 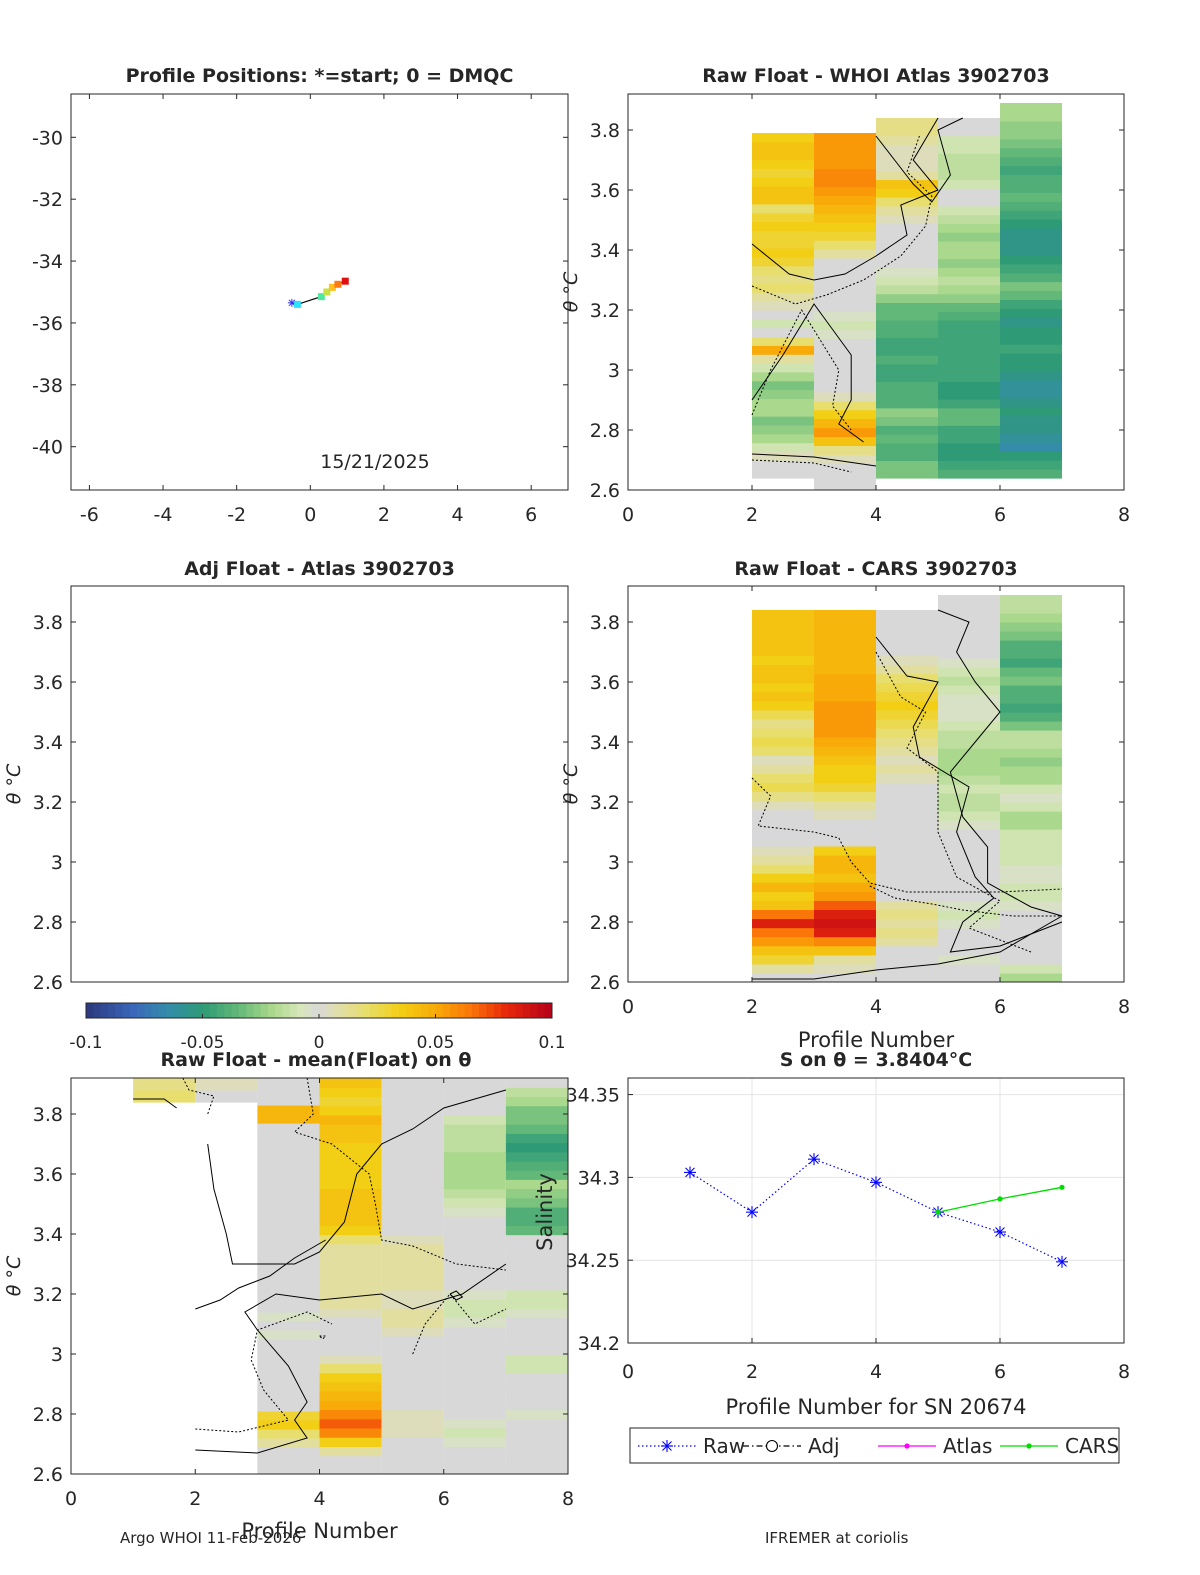 What do you see at coordinates (210, 1538) in the screenshot?
I see `footer-left: Argo WHOI 11-Feb-2026` at bounding box center [210, 1538].